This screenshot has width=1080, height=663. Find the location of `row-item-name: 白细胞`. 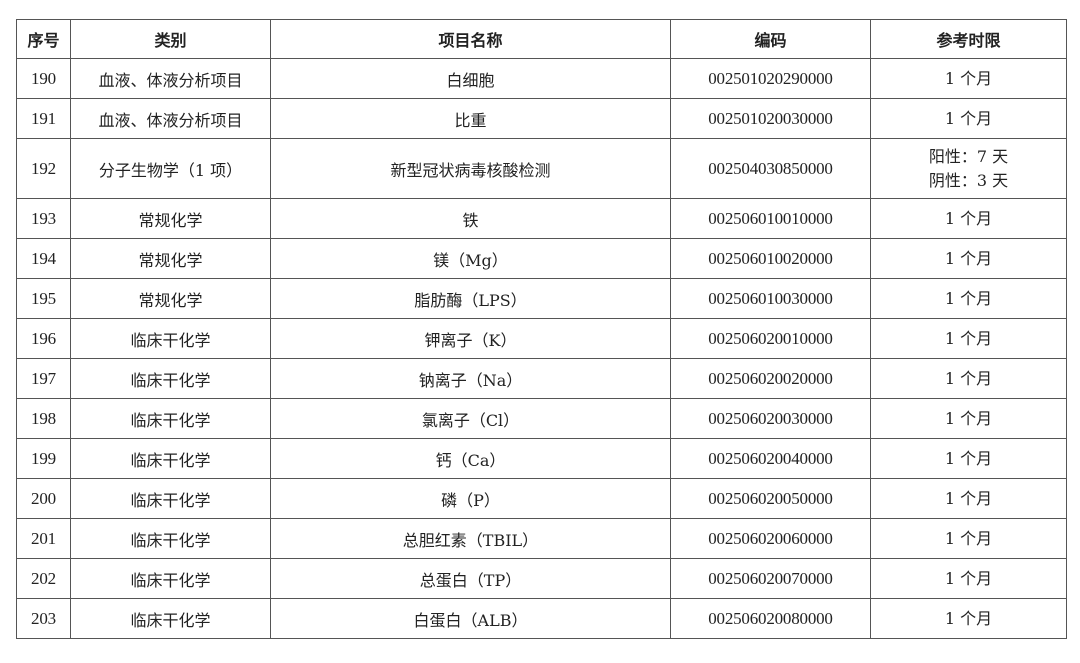

row-item-name: 白细胞 is located at coordinates (470, 78).